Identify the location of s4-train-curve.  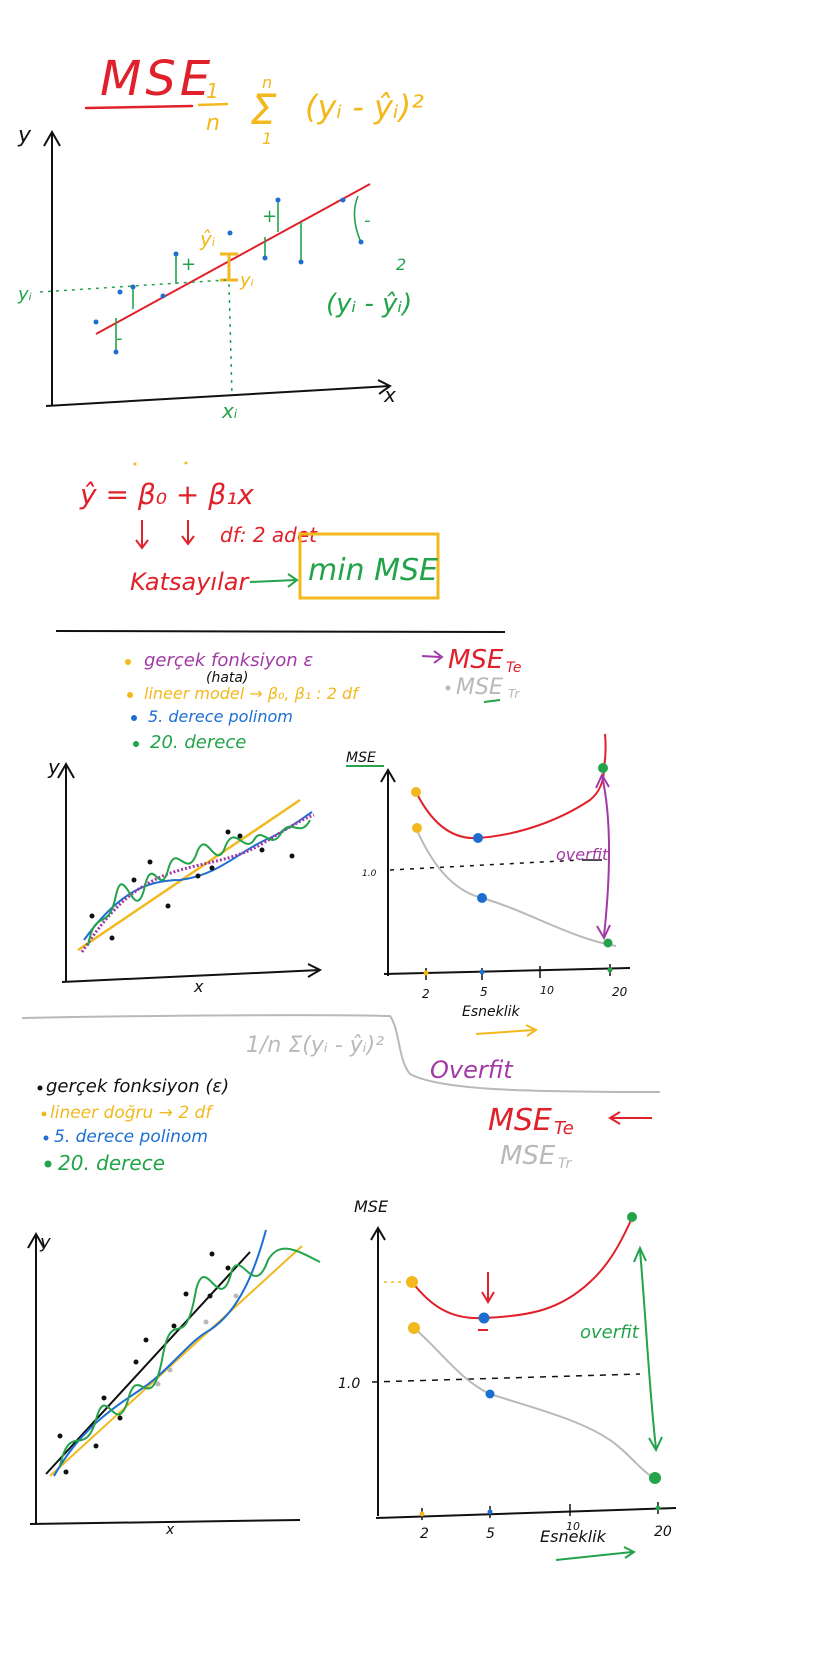
(534, 1403).